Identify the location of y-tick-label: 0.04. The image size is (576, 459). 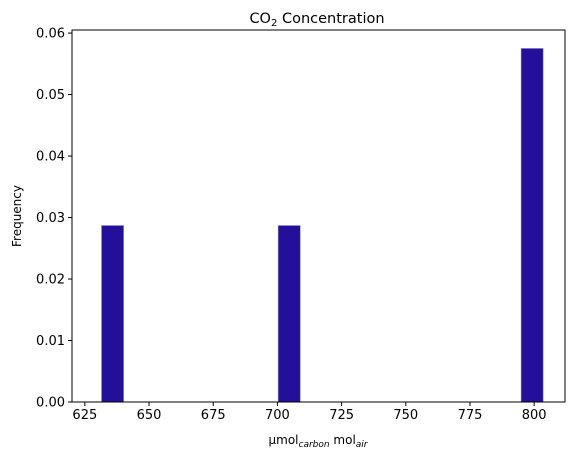
(50, 157).